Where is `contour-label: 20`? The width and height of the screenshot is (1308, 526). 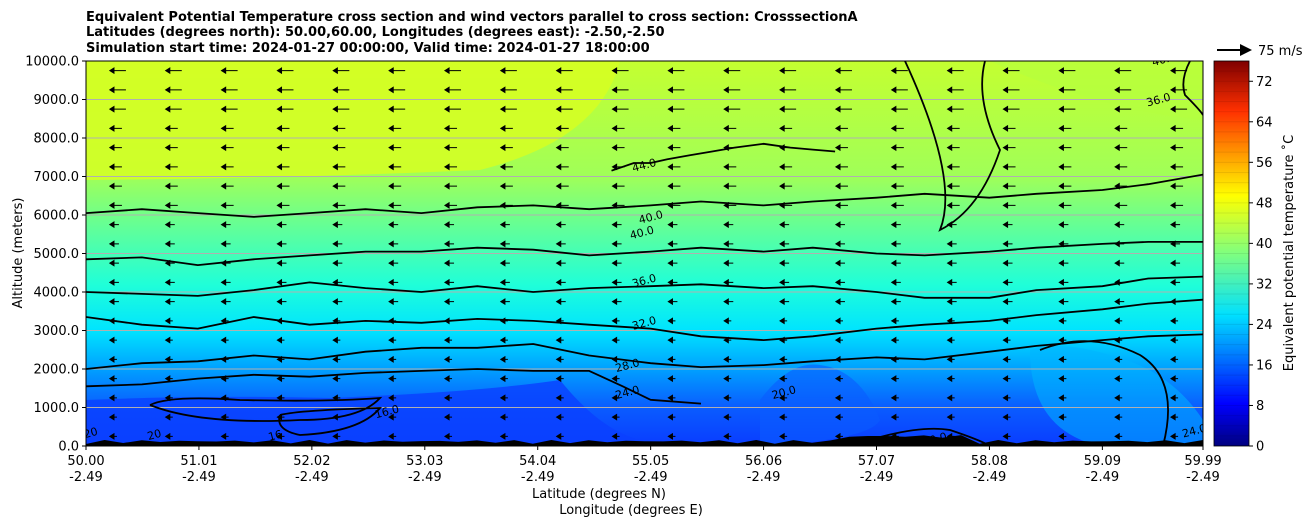
contour-label: 20 is located at coordinates (90, 433).